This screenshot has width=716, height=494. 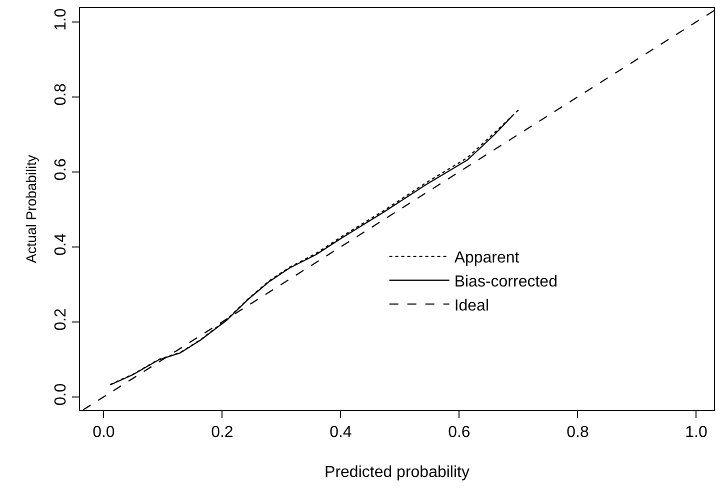 I want to click on y-tick-label: 0.6, so click(x=61, y=169).